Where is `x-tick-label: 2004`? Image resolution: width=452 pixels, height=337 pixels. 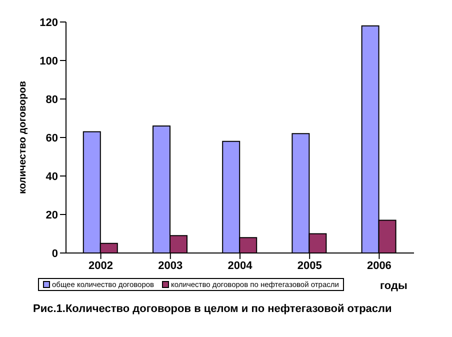 x-tick-label: 2004 is located at coordinates (241, 266).